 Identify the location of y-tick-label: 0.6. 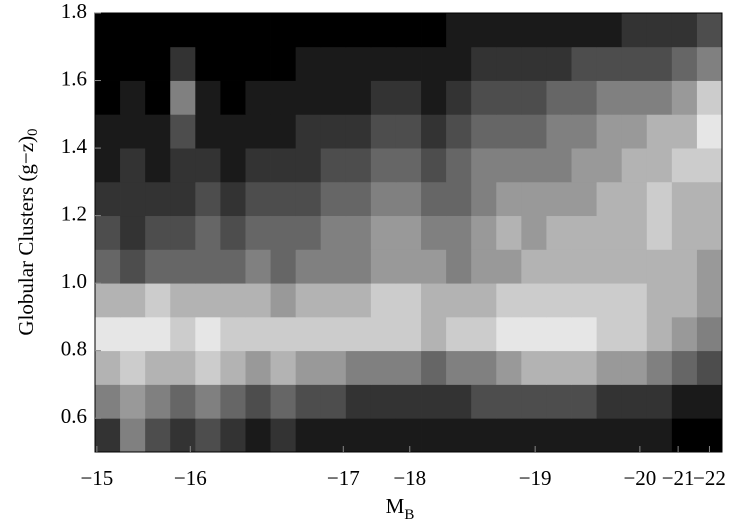
(74, 416).